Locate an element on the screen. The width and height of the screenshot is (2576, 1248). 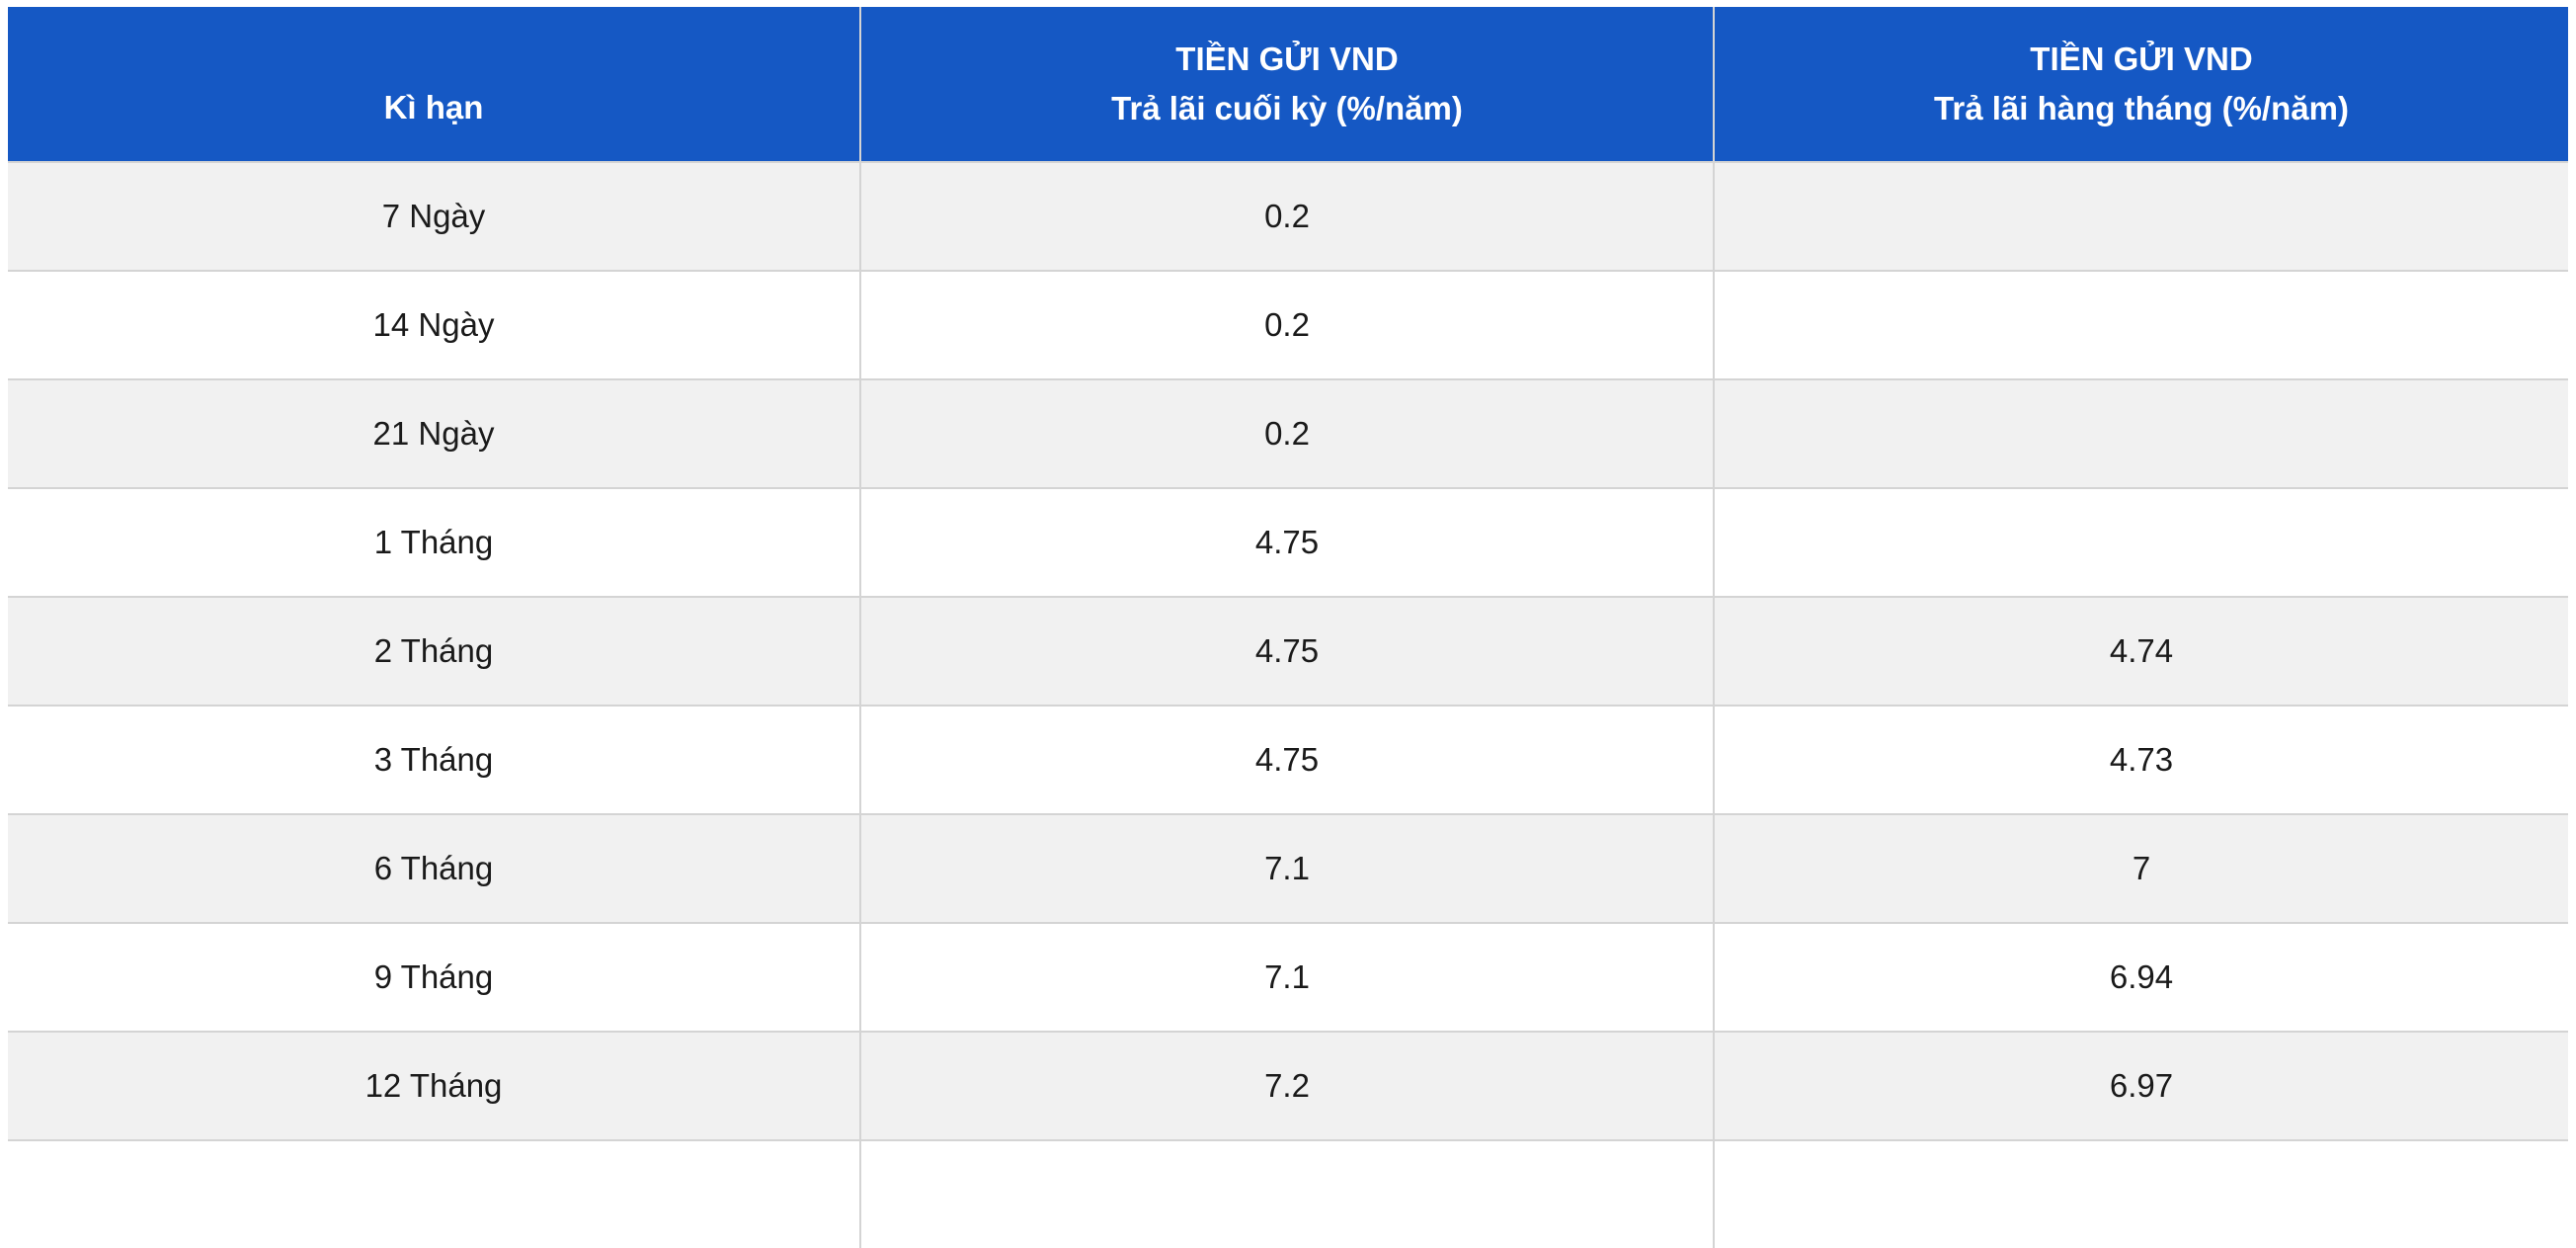
term-cell: 1 Tháng is located at coordinates (434, 542).